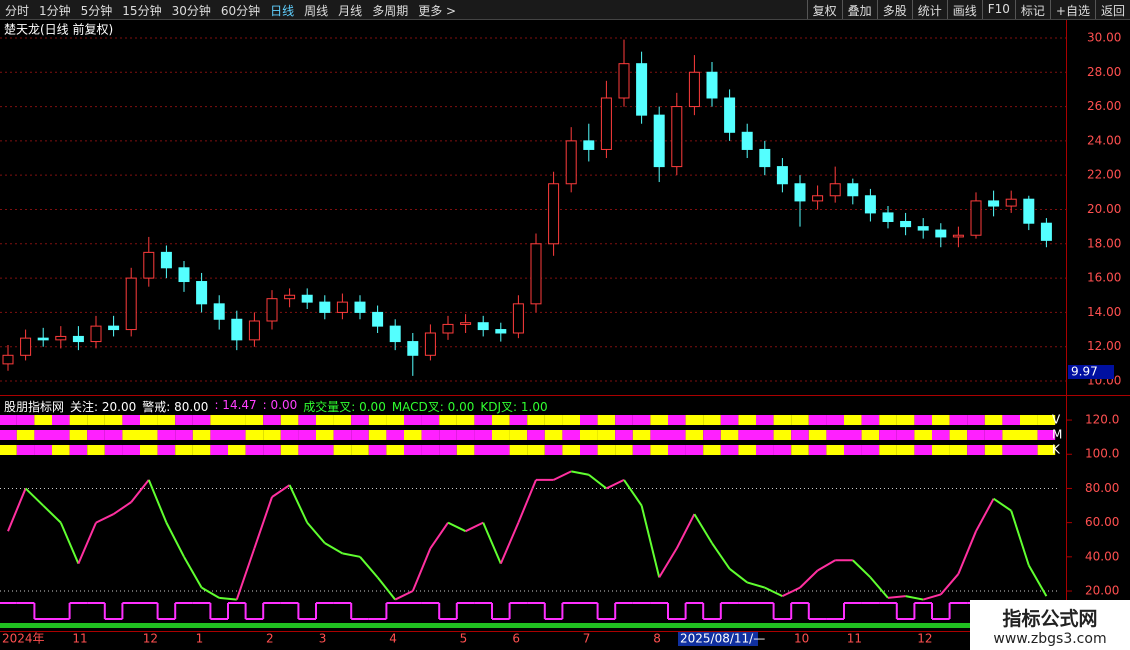 This screenshot has height=650, width=1130. Describe the element at coordinates (565, 395) in the screenshot. I see `divider` at that location.